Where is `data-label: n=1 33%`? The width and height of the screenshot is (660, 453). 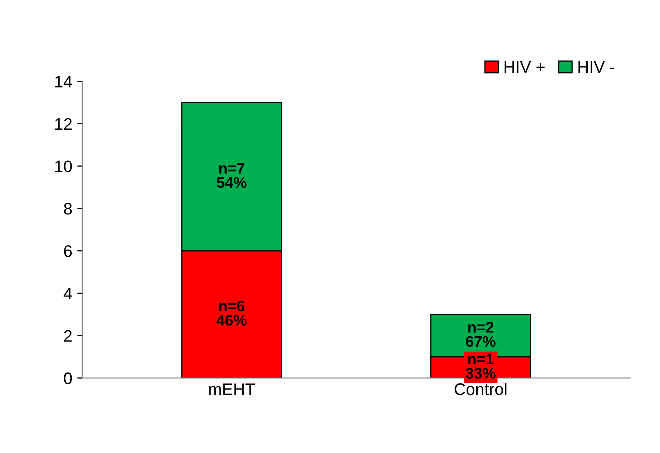
data-label: n=1 33% is located at coordinates (481, 366).